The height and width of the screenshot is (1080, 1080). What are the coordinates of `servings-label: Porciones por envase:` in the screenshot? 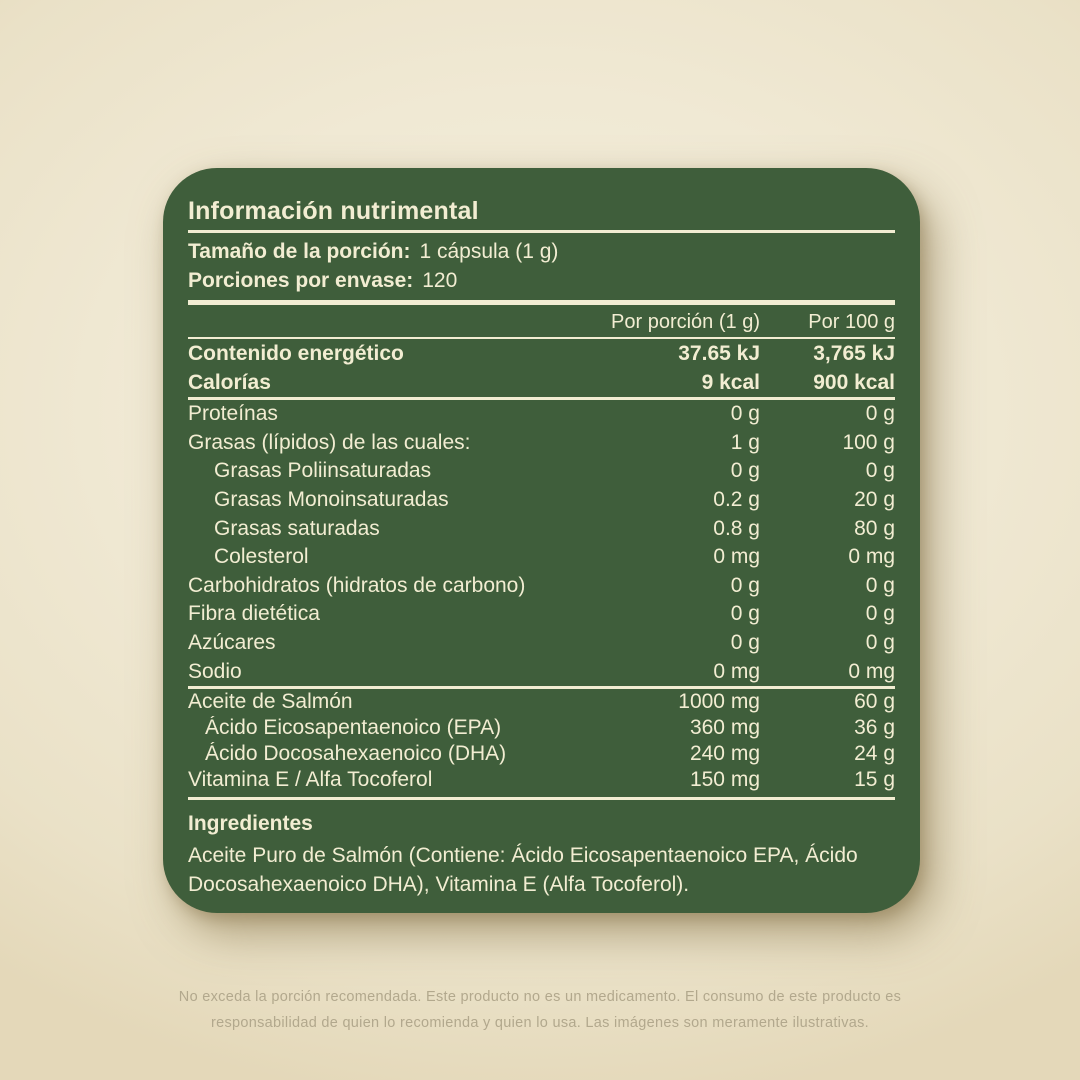 It's located at (301, 280).